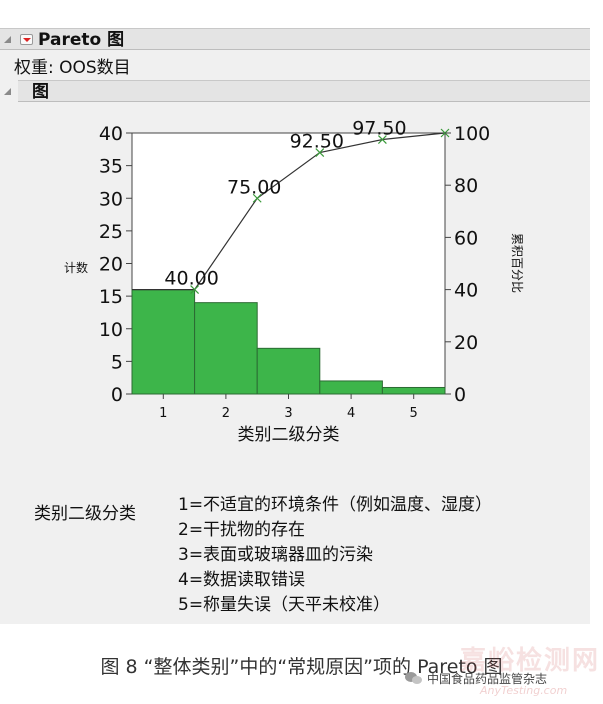 The image size is (603, 704). What do you see at coordinates (301, 667) in the screenshot?
I see `figure-caption: 图 8 “整体类别”中的“常规原因”项的 Pareto 图` at bounding box center [301, 667].